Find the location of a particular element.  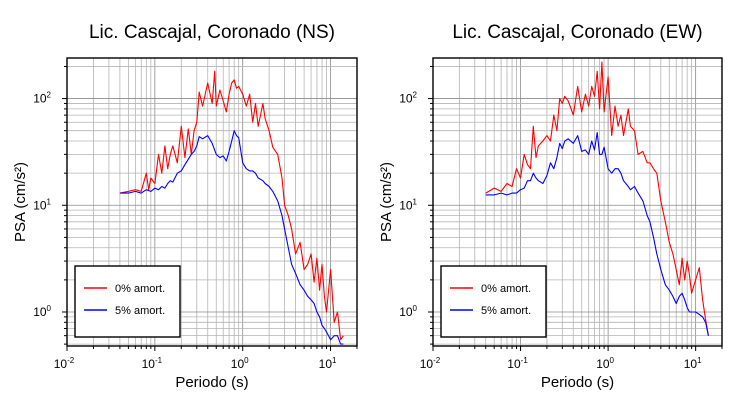

chart2-y-tick-label: 10⁰ is located at coordinates (408, 311).